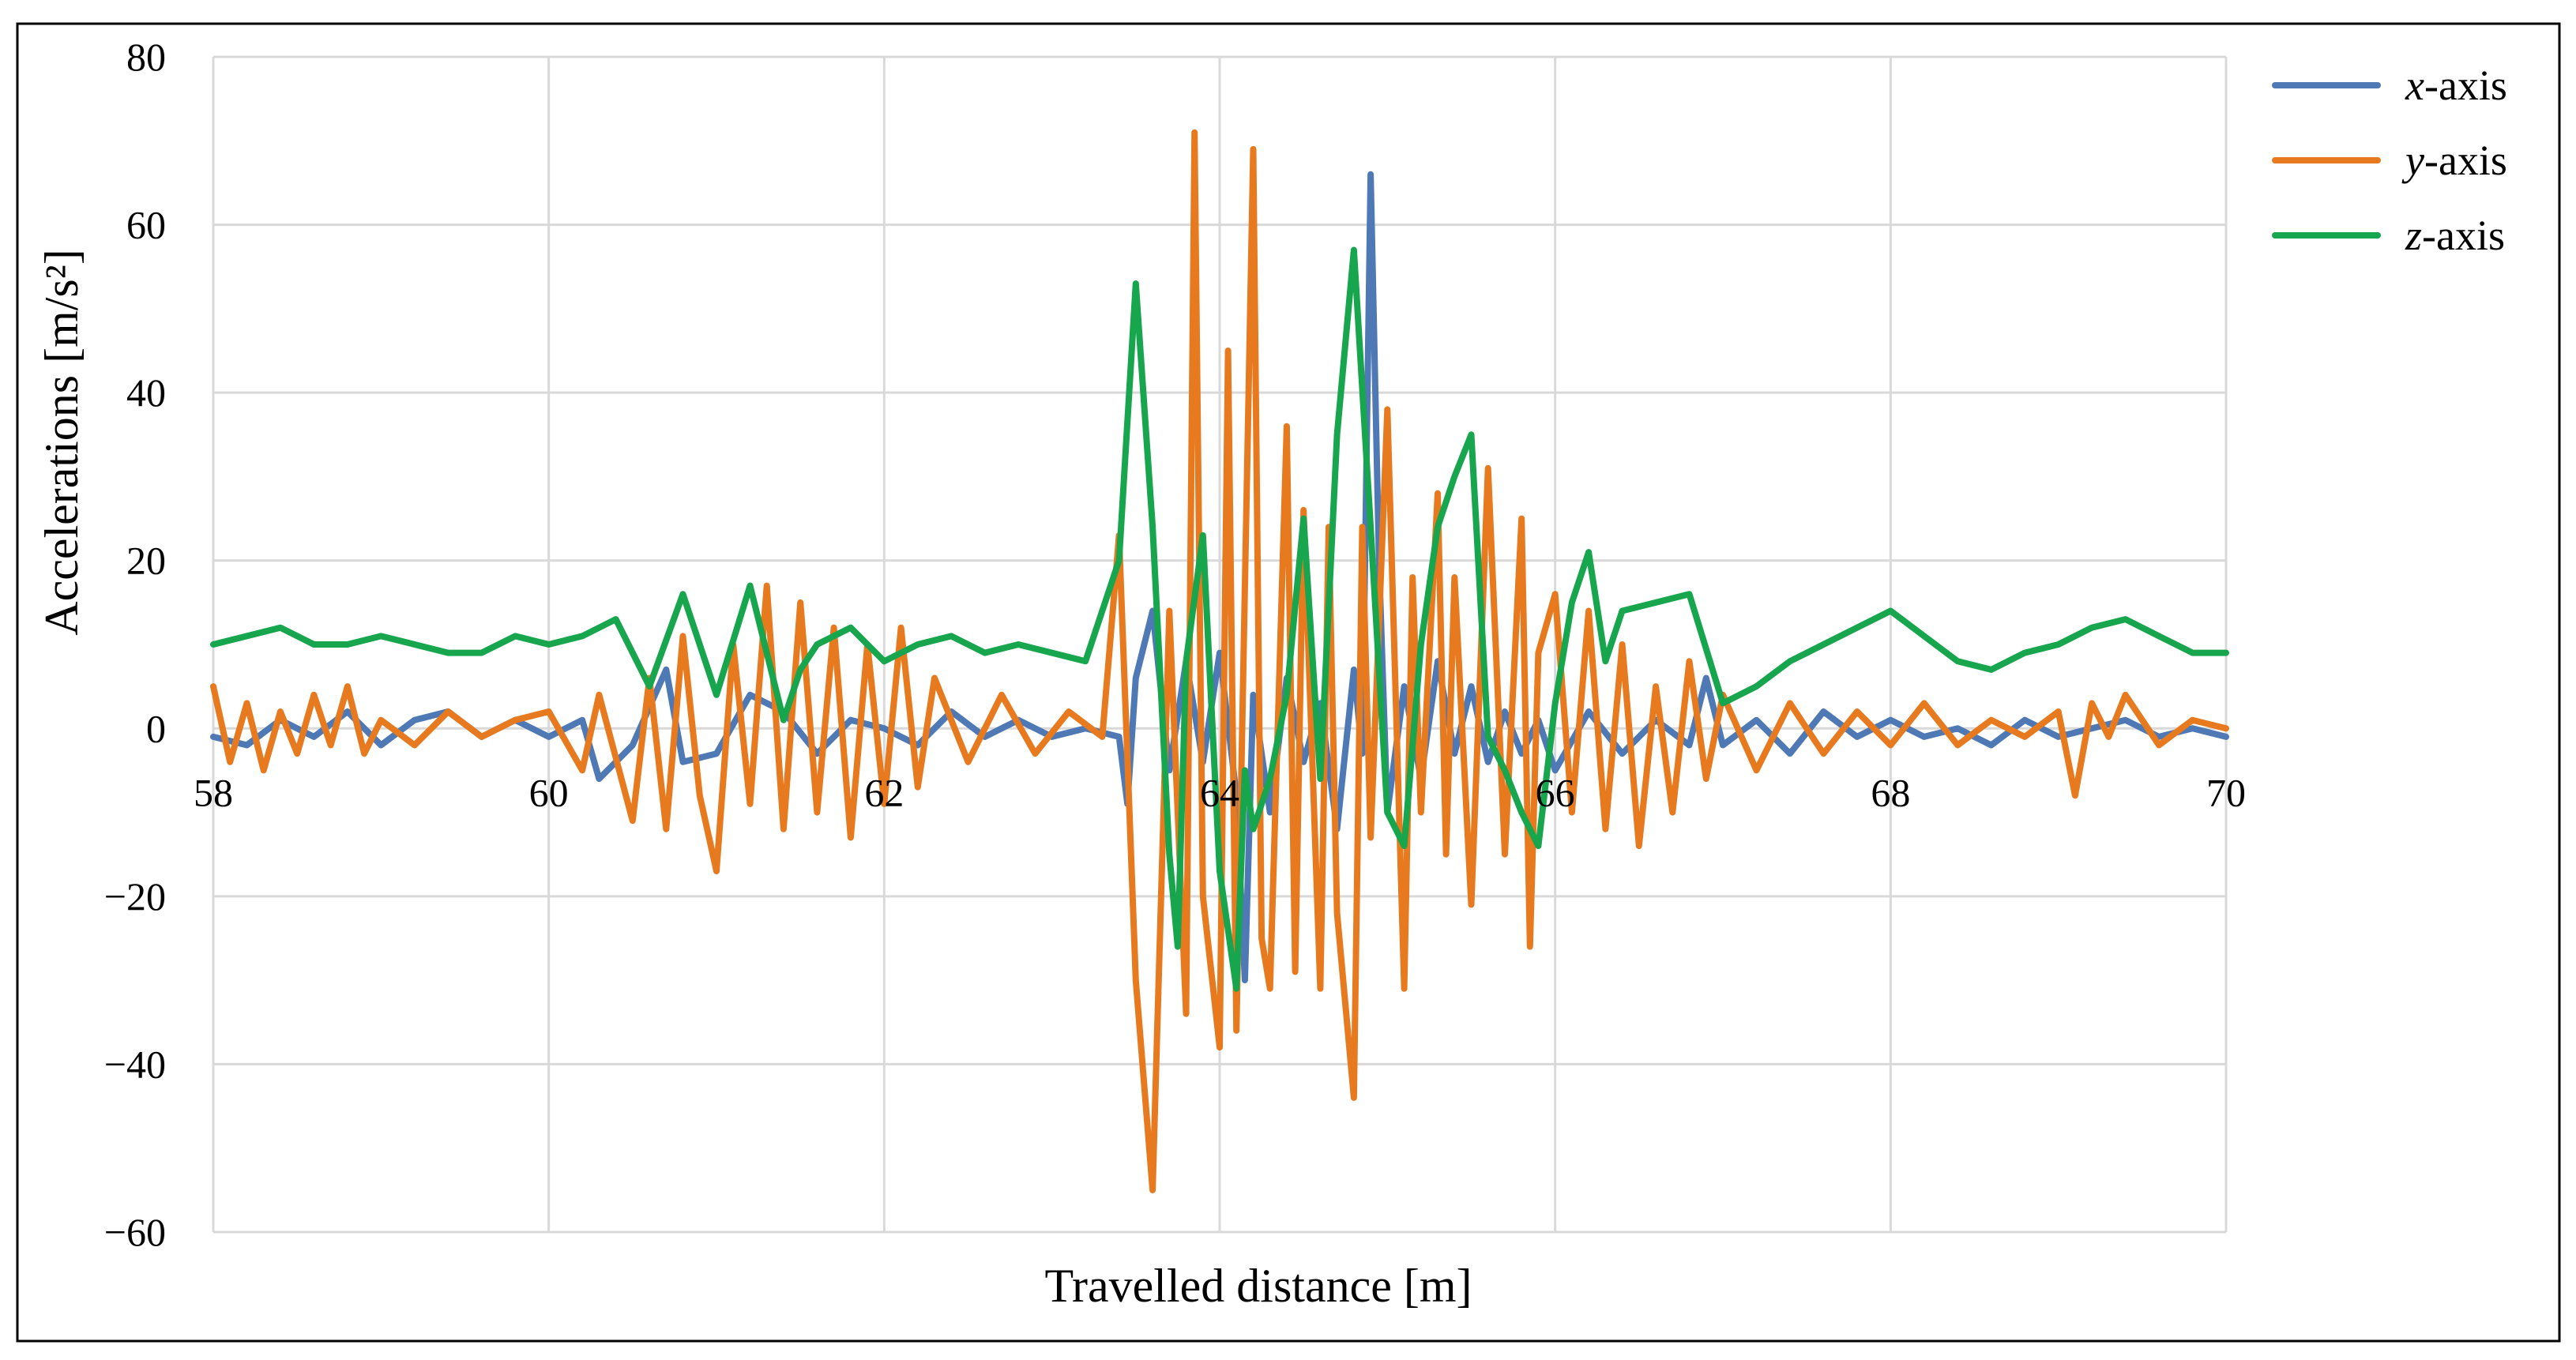 The image size is (2576, 1360). I want to click on x-tick-label: 66, so click(1555, 792).